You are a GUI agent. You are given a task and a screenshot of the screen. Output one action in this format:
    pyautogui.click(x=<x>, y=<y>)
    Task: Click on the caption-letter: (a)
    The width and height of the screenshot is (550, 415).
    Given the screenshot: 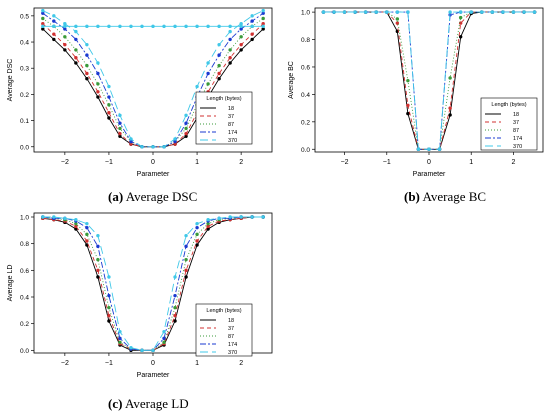 What is the action you would take?
    pyautogui.click(x=116, y=196)
    